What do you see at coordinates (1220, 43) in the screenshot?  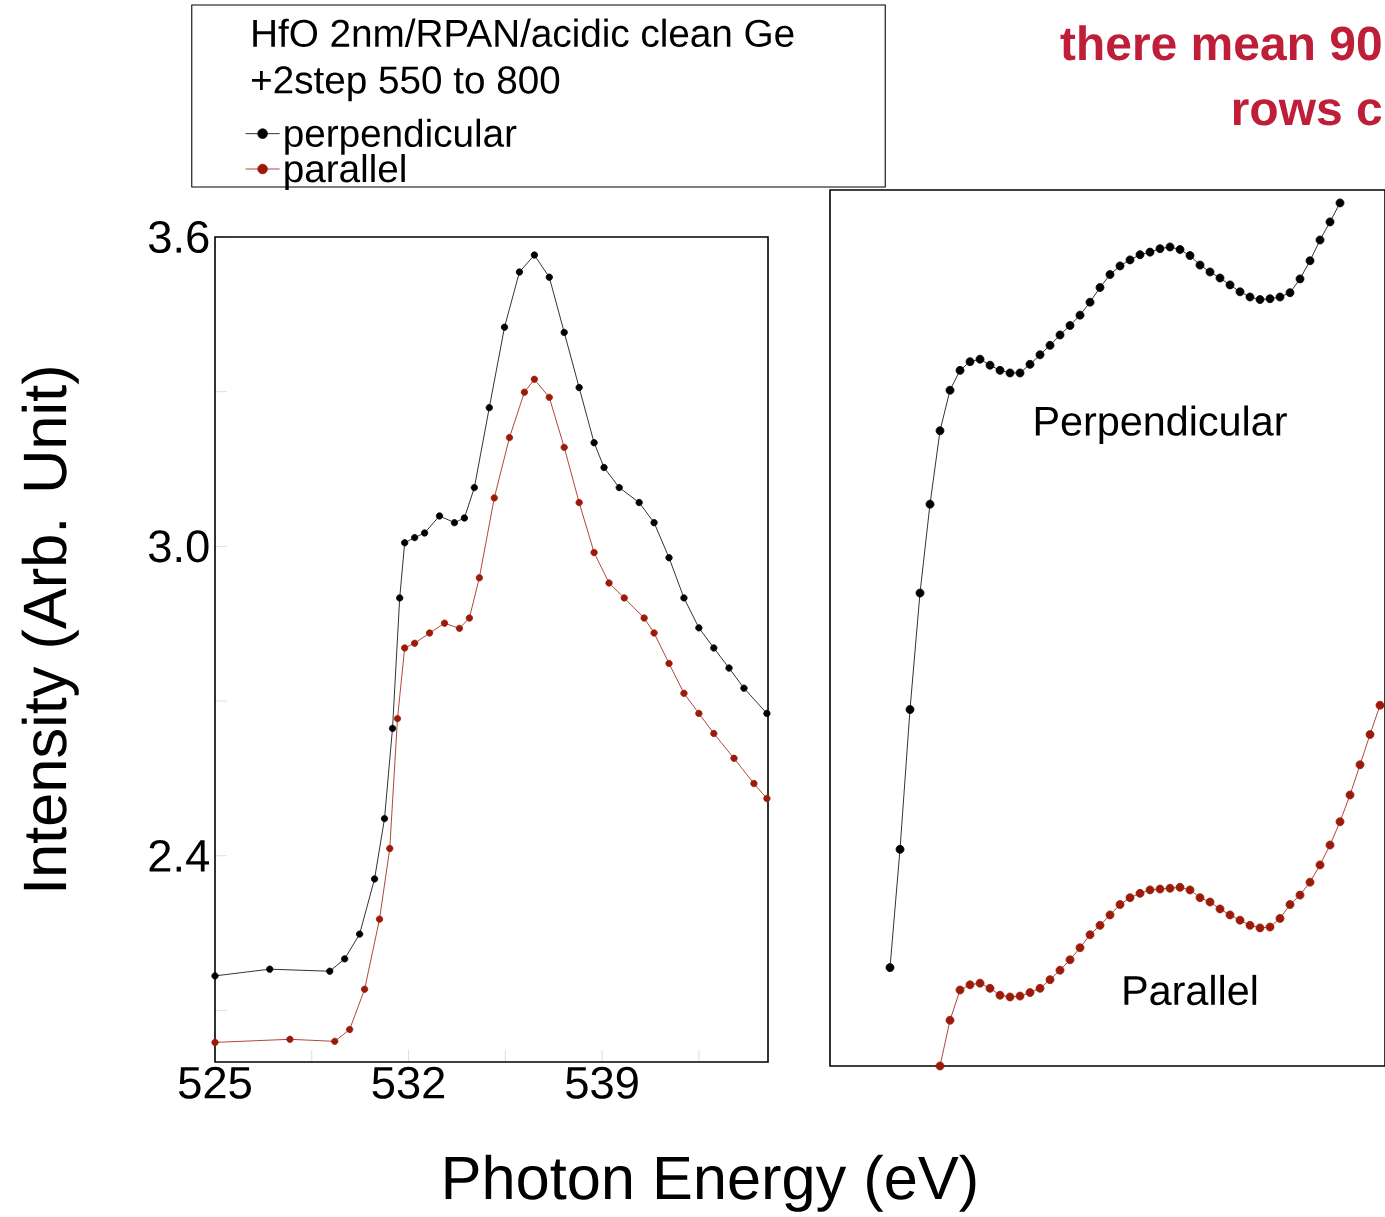 I see `text: there mean 90` at bounding box center [1220, 43].